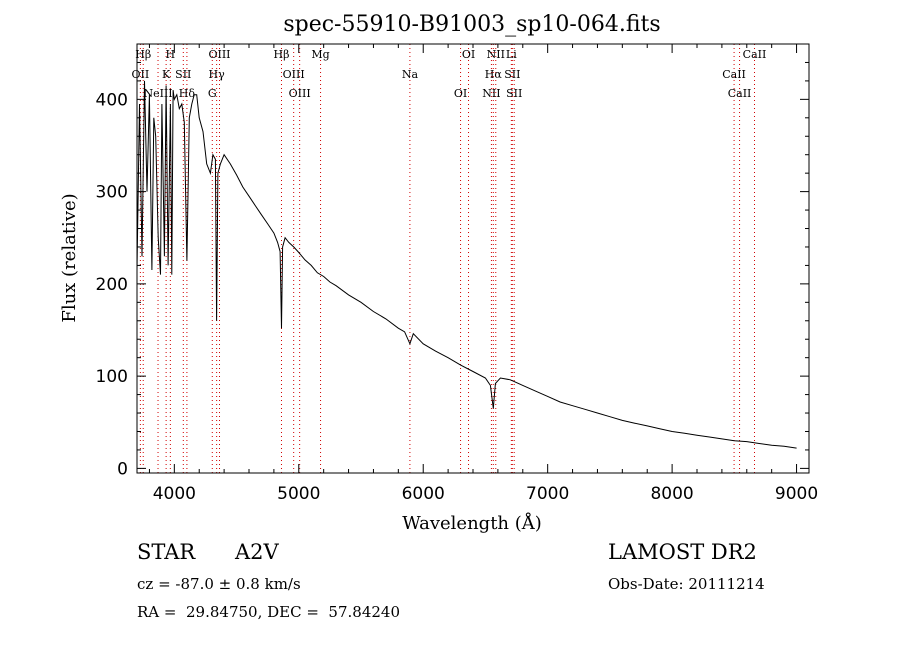  What do you see at coordinates (472, 523) in the screenshot?
I see `x-axis-label: Wavelength (Å)` at bounding box center [472, 523].